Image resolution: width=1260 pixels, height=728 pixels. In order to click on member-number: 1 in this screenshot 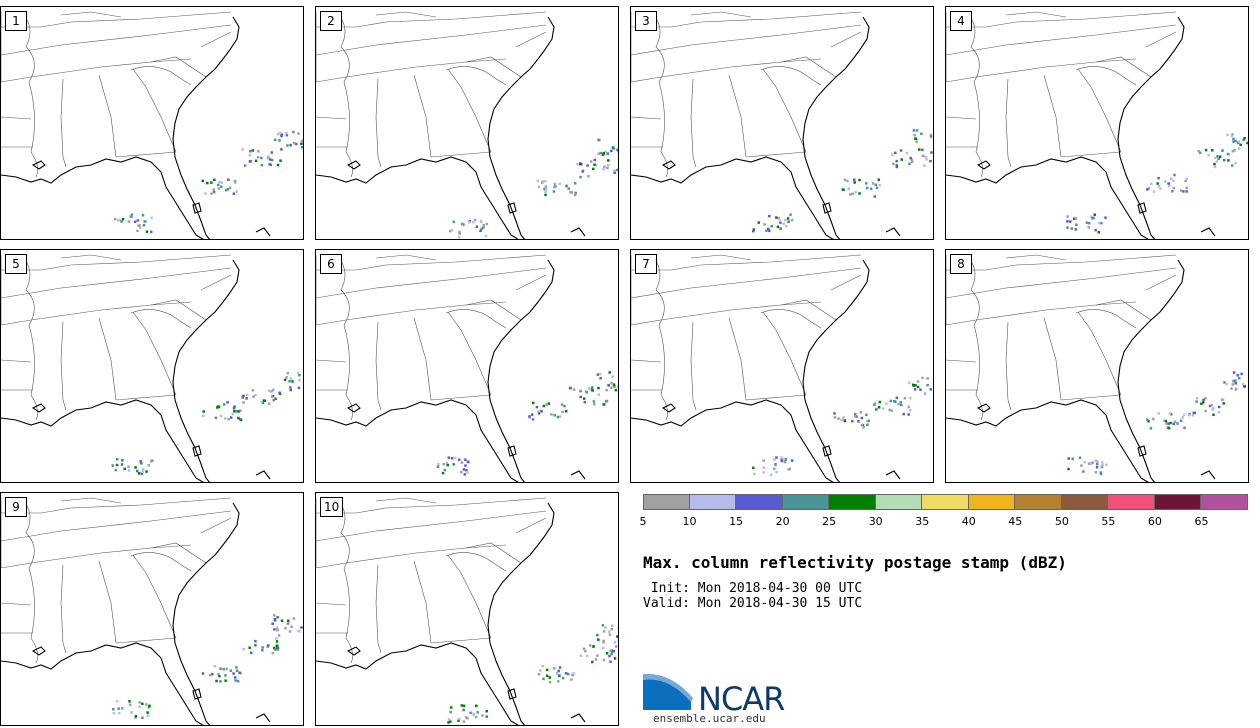, I will do `click(16, 21)`.